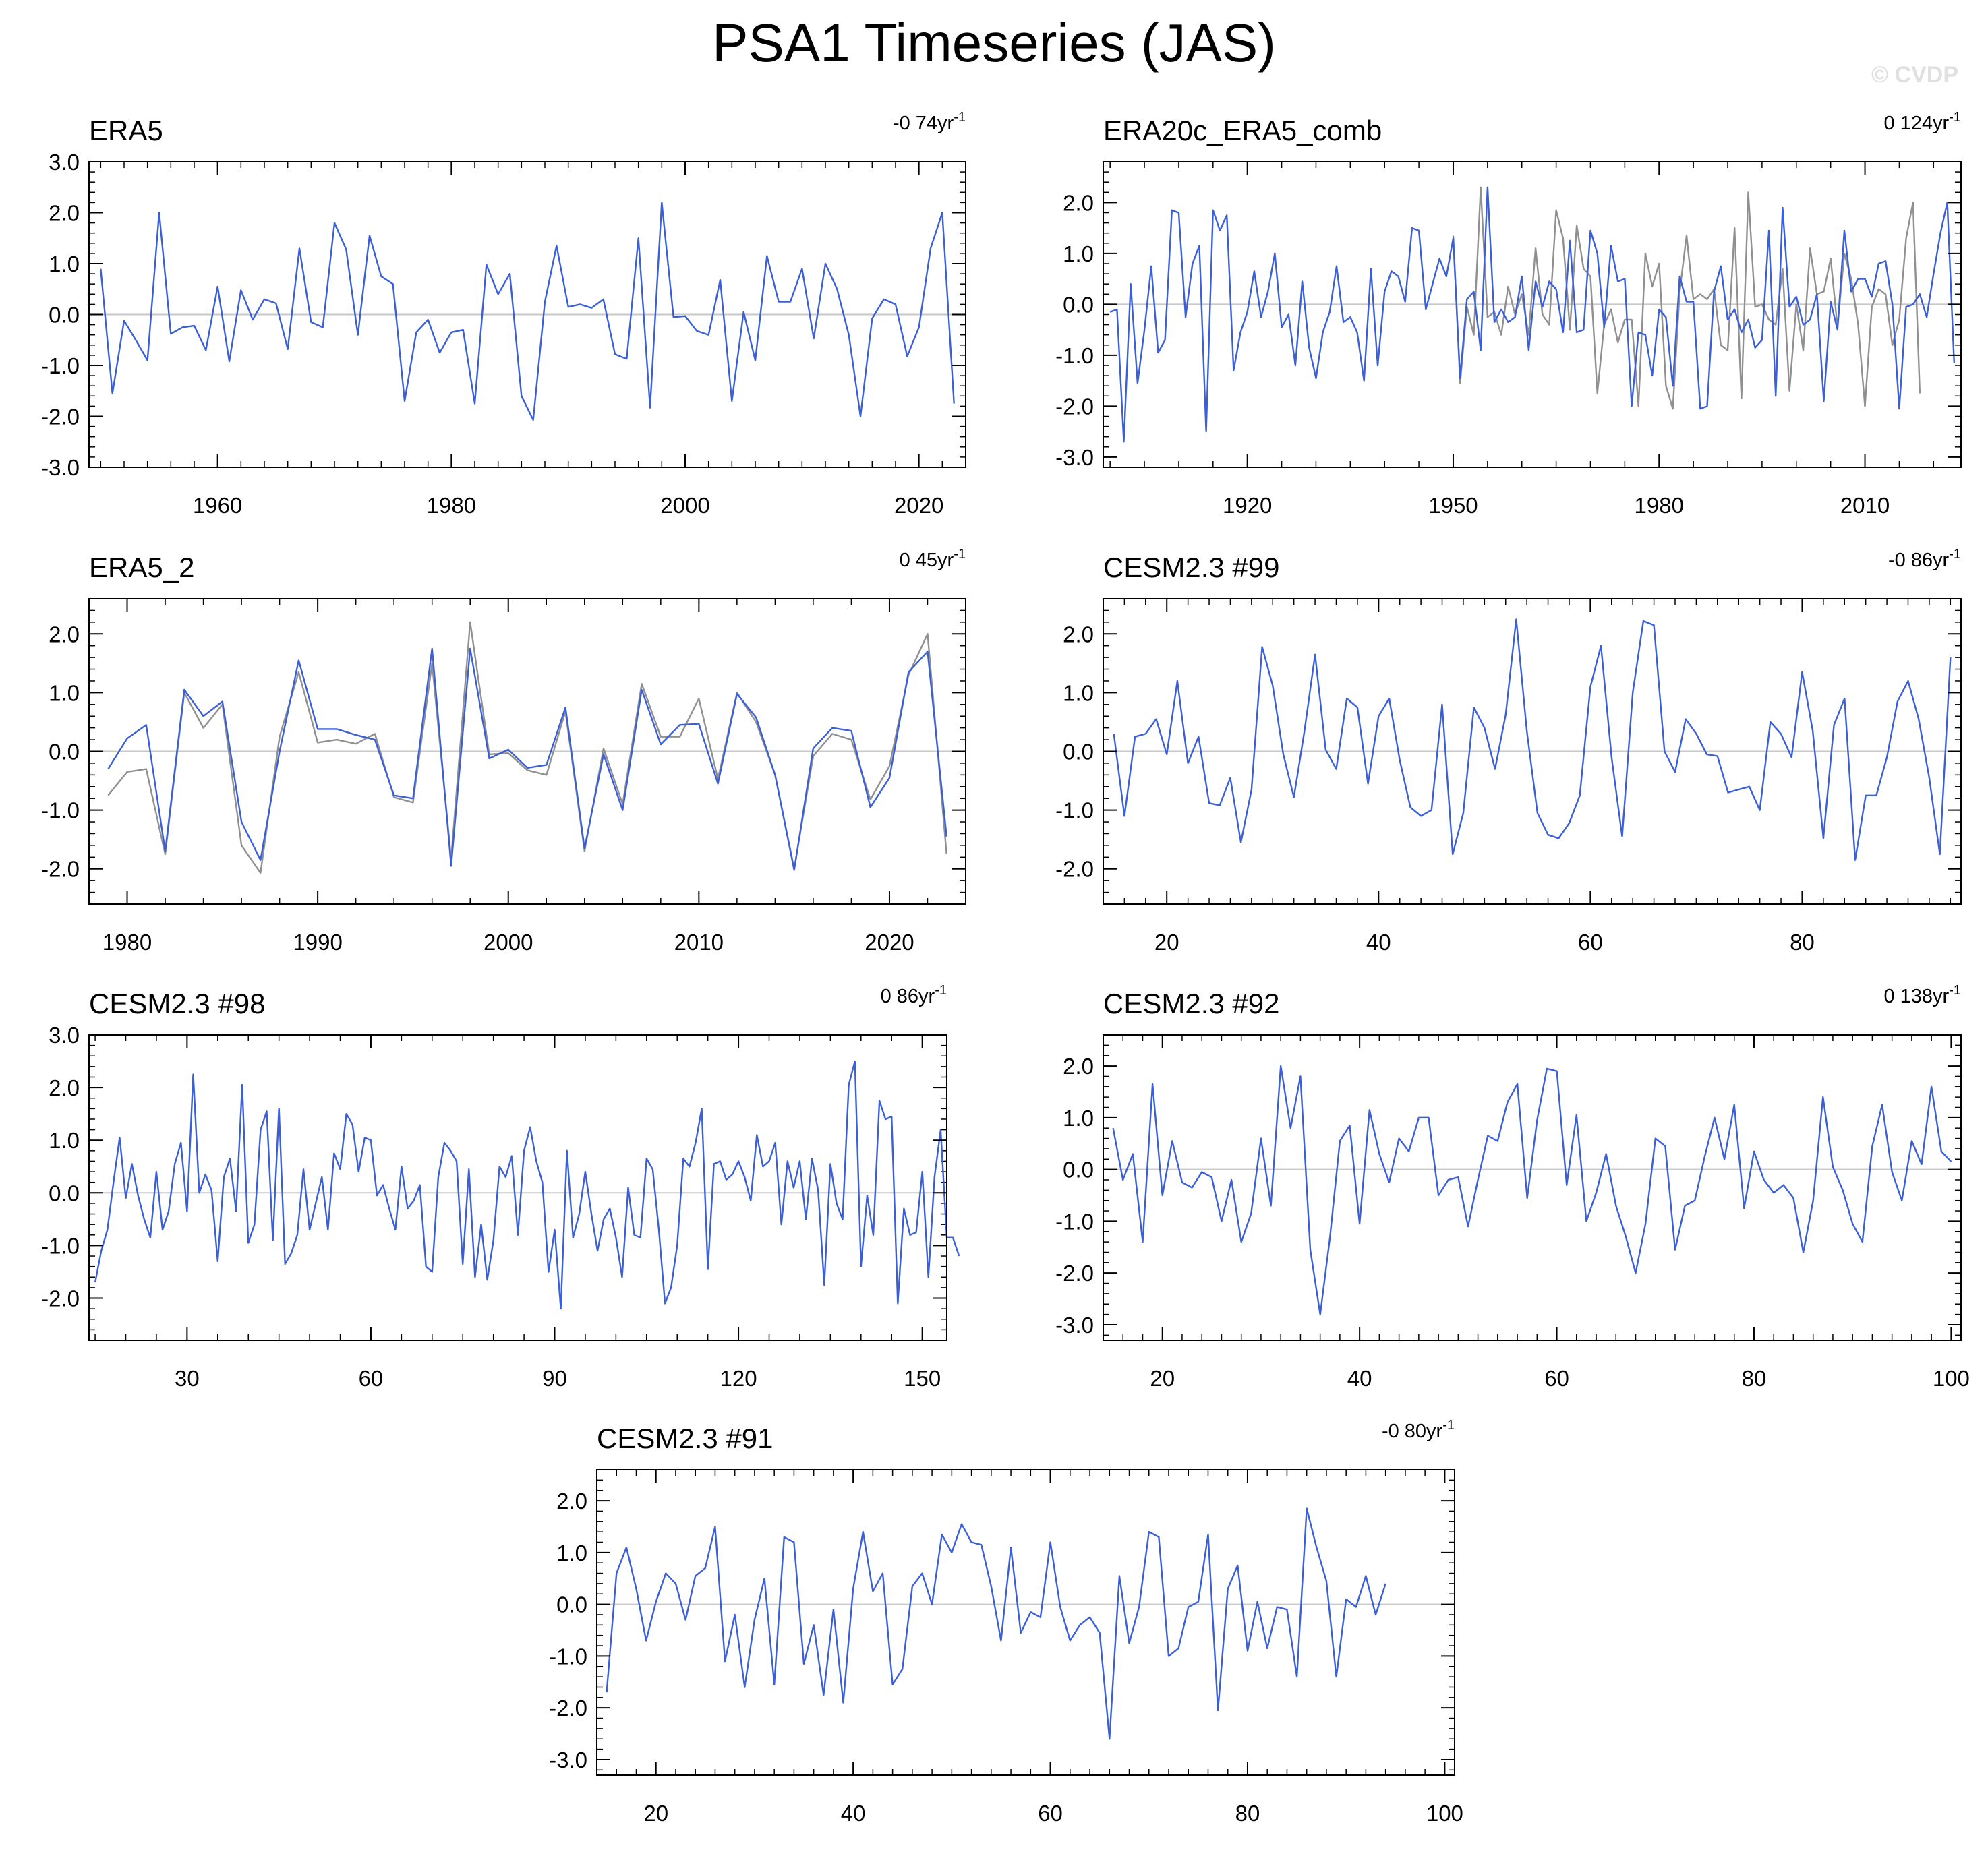  What do you see at coordinates (1915, 75) in the screenshot?
I see `watermark: © CVDP` at bounding box center [1915, 75].